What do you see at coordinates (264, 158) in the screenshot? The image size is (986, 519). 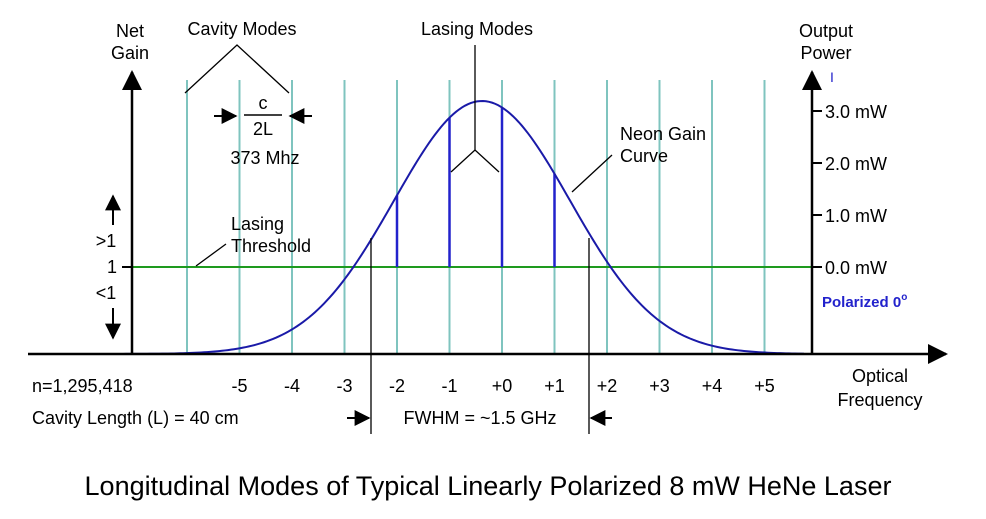 I see `spacing-frequency: 373 Mhz` at bounding box center [264, 158].